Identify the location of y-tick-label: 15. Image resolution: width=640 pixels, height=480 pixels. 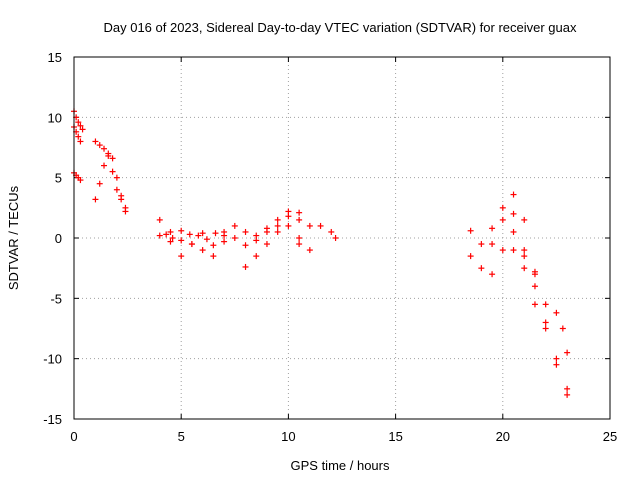
(55, 57).